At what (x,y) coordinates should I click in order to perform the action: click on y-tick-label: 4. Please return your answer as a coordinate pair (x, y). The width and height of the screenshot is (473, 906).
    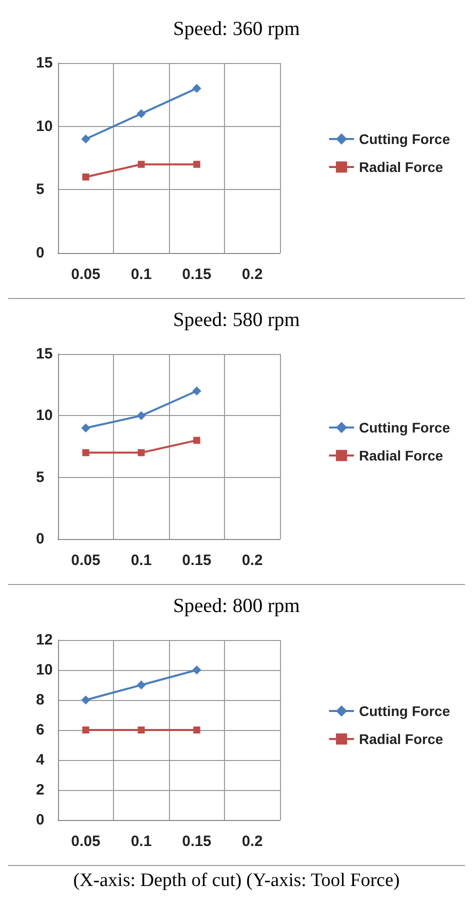
    Looking at the image, I should click on (40, 760).